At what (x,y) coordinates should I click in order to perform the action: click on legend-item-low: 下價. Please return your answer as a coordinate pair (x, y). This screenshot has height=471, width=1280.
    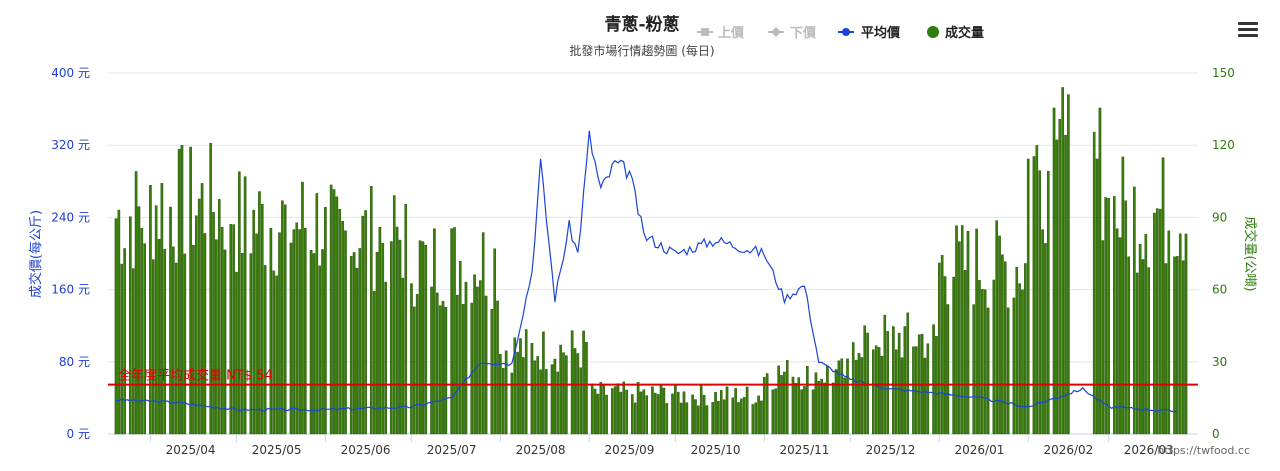
    Looking at the image, I should click on (792, 33).